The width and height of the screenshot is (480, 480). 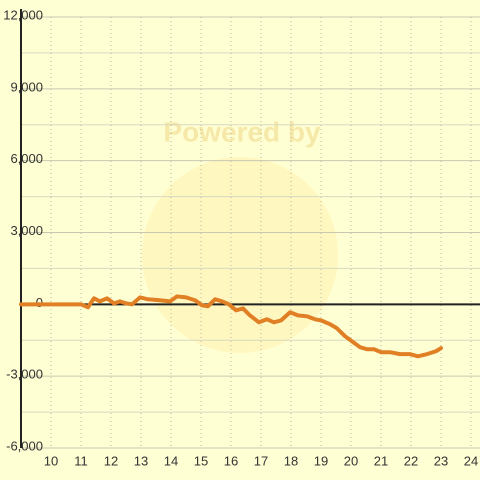 I want to click on x-tick-label: 13, so click(x=141, y=460).